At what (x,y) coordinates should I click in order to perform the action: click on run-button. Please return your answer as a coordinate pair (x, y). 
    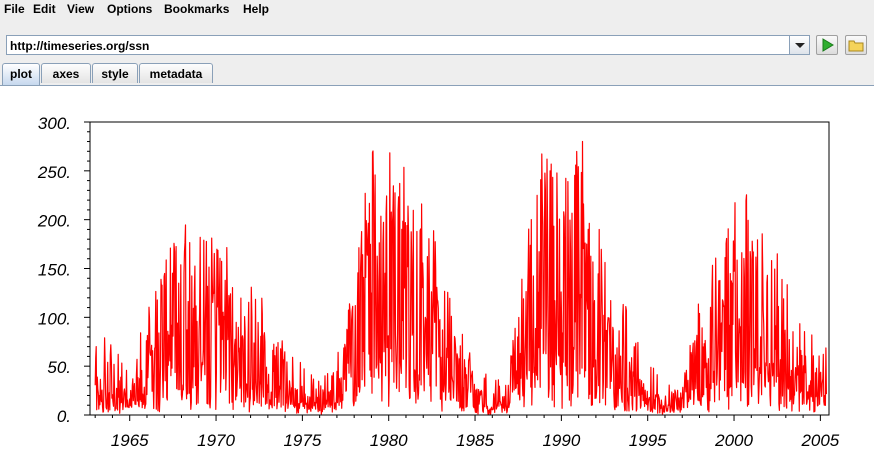
    Looking at the image, I should click on (827, 45).